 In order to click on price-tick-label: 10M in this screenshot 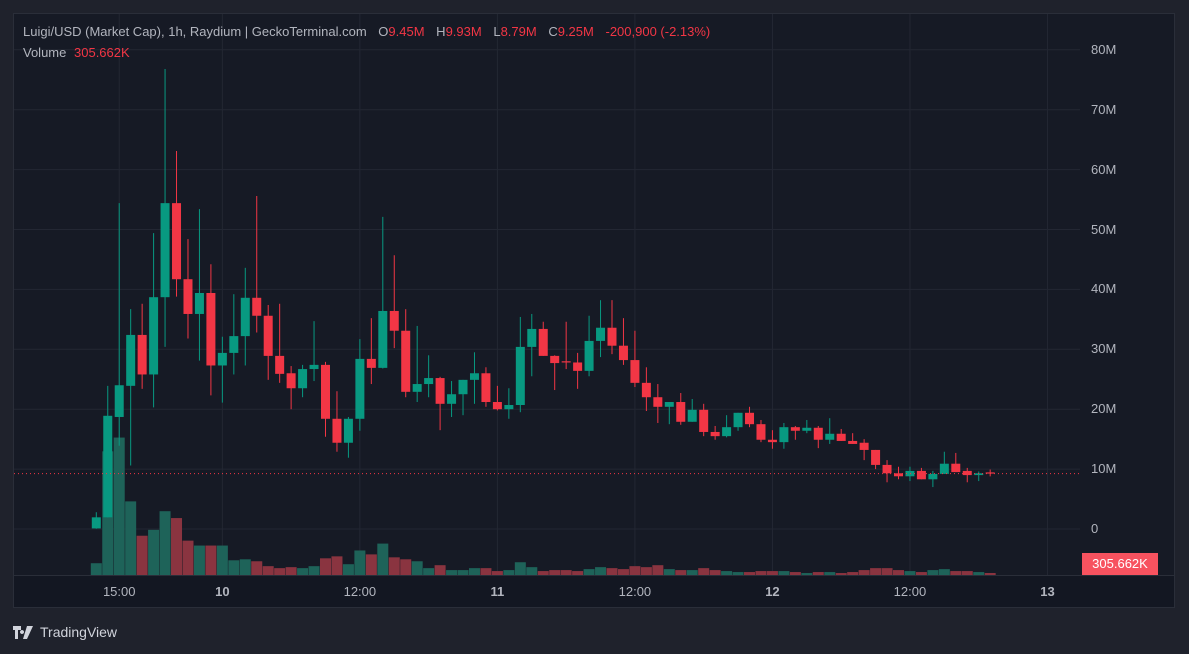, I will do `click(1104, 469)`.